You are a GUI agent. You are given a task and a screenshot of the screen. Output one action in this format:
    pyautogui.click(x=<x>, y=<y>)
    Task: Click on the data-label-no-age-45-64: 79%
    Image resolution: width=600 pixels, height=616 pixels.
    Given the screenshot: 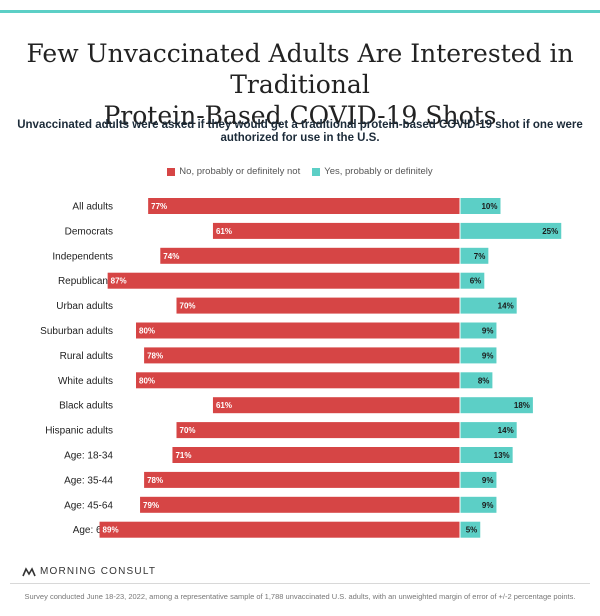 What is the action you would take?
    pyautogui.click(x=151, y=505)
    